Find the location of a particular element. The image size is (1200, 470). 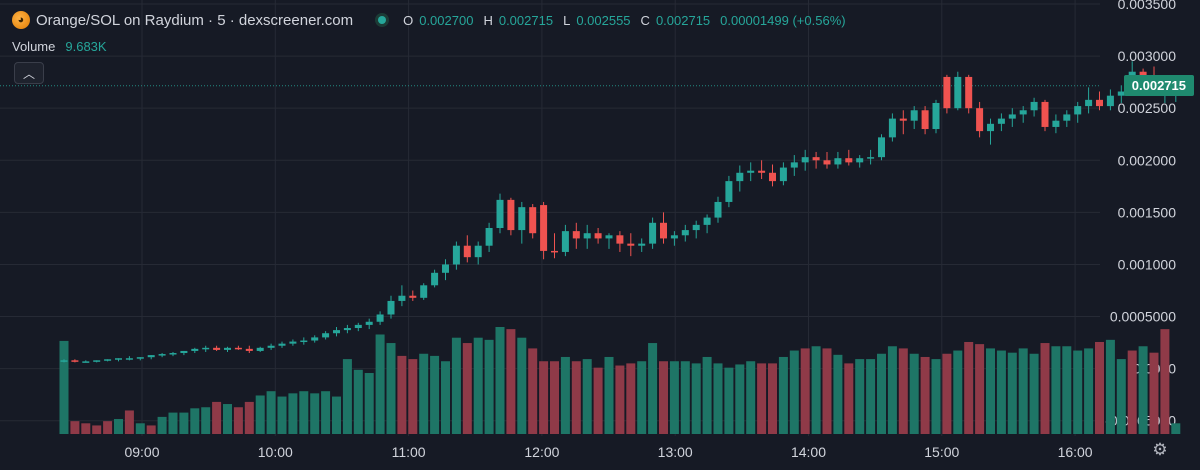

ohlc-open-key: O is located at coordinates (408, 20).